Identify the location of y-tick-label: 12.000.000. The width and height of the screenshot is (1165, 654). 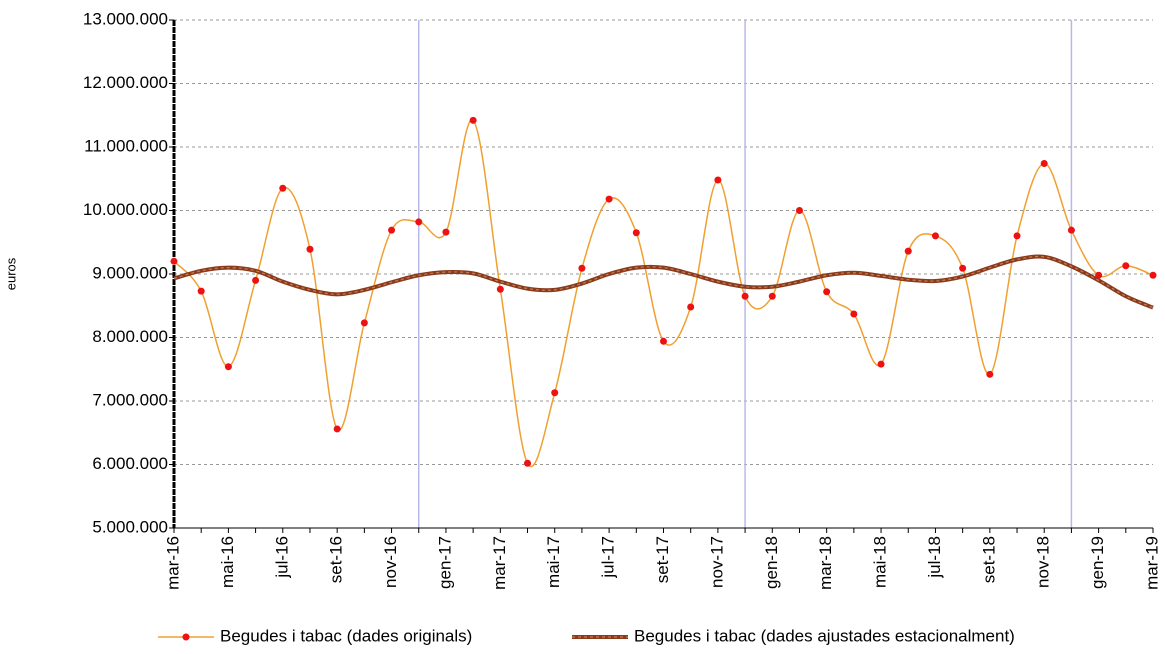
(125, 82).